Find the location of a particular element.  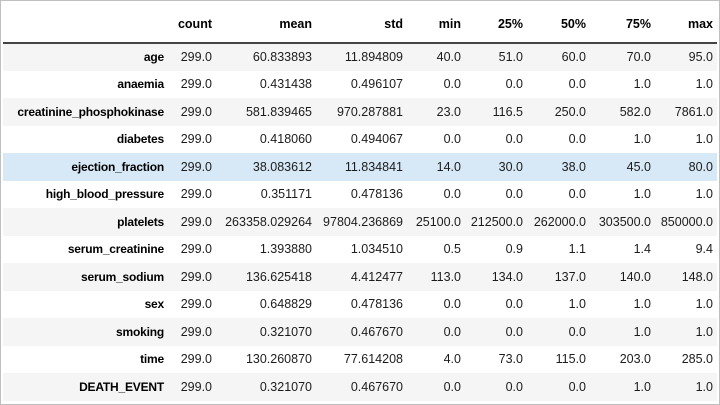

row-label: high_blood_pressure is located at coordinates (104, 194).